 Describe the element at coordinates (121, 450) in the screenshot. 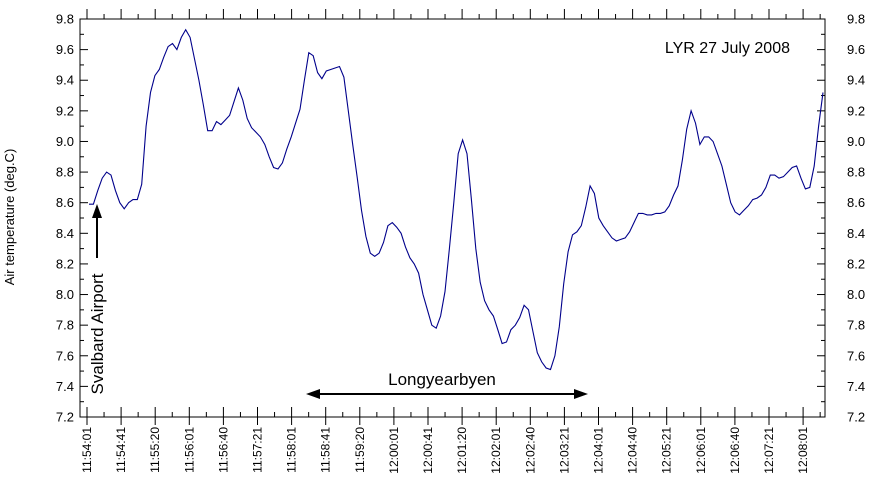

I see `x-tick-label: 11:54:41` at that location.